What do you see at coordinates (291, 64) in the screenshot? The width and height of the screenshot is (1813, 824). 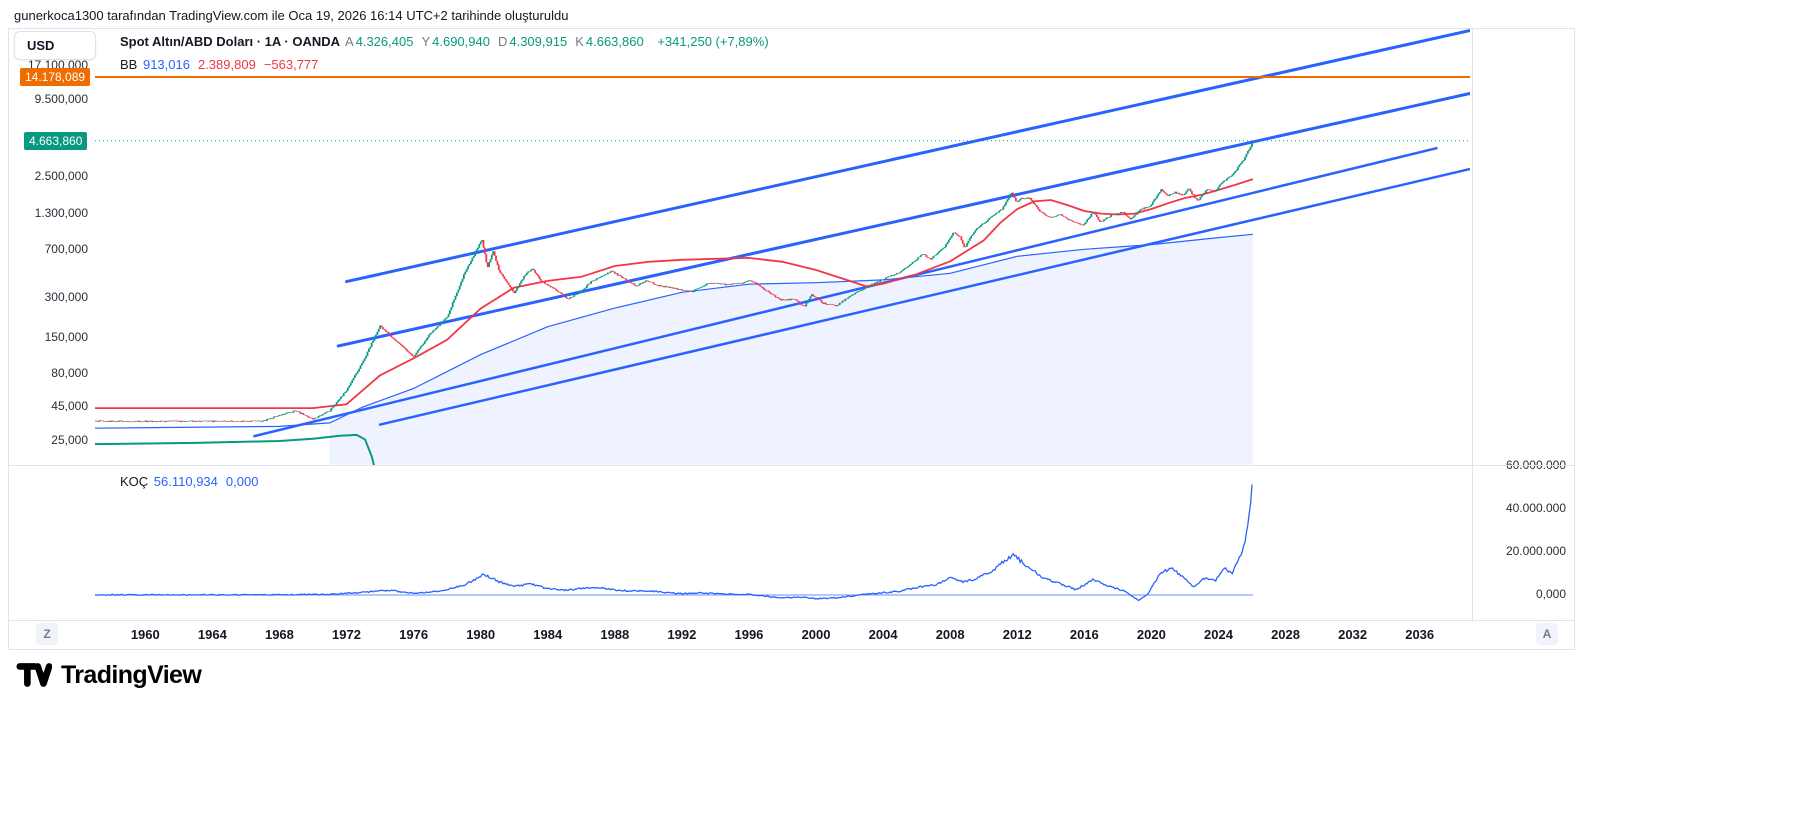 I see `bb-value-2: −563,777` at bounding box center [291, 64].